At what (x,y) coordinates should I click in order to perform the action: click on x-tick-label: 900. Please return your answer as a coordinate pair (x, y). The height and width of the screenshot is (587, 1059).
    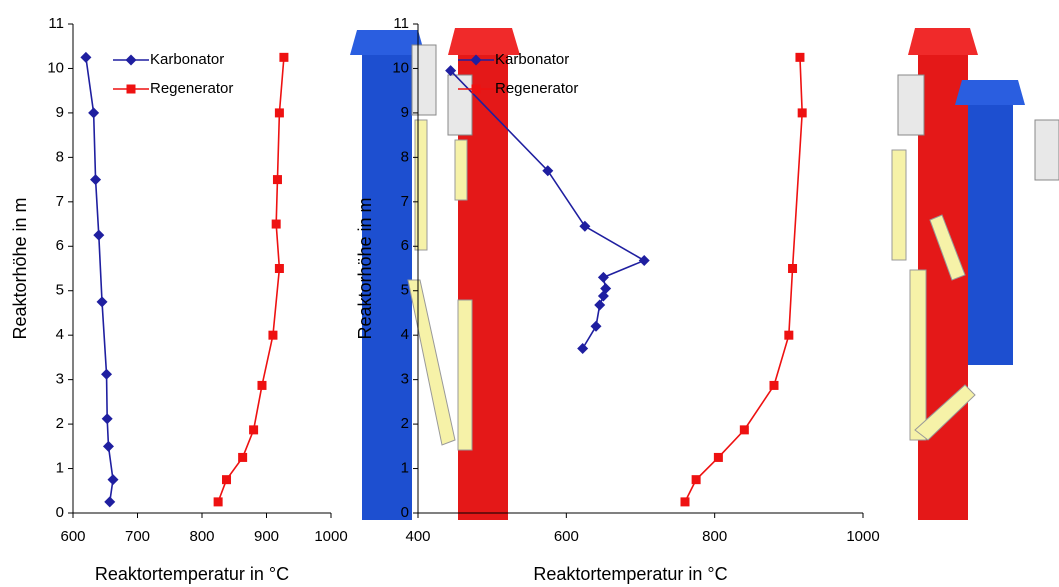
    Looking at the image, I should click on (266, 536).